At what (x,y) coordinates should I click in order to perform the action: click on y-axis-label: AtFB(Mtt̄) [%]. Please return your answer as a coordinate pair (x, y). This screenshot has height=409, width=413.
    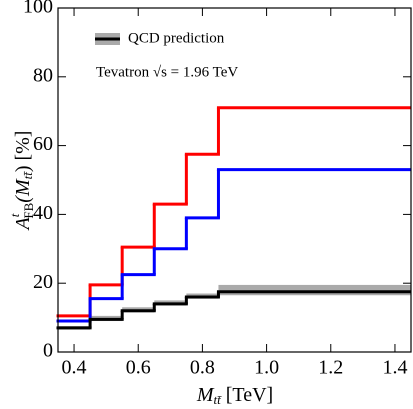
    Looking at the image, I should click on (21, 181).